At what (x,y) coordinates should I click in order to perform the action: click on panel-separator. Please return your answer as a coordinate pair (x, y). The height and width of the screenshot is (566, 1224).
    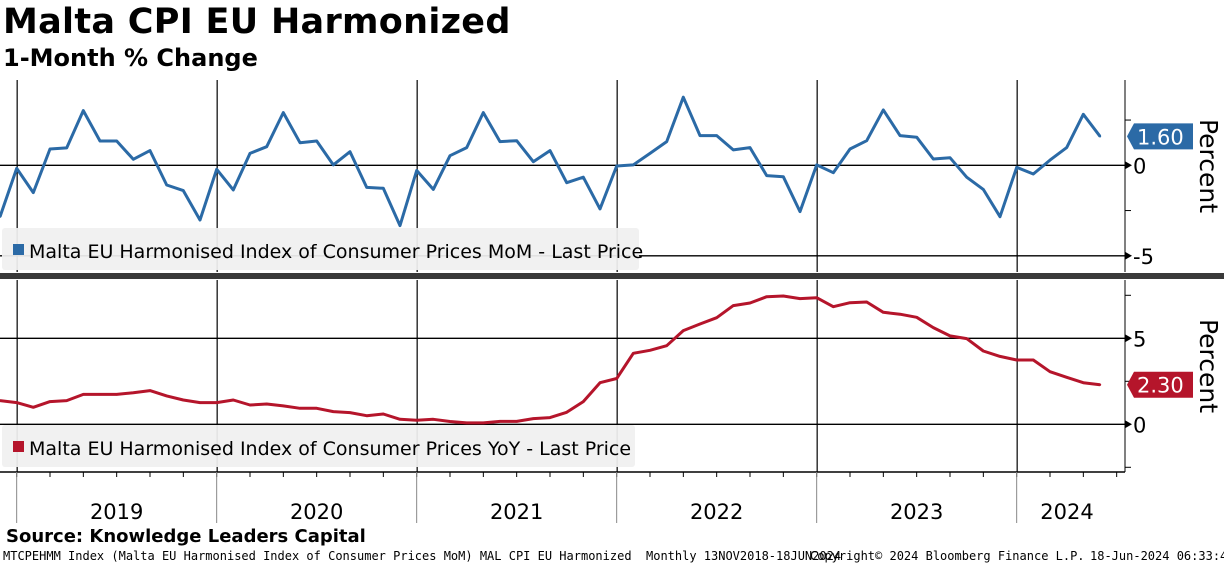
    Looking at the image, I should click on (612, 276).